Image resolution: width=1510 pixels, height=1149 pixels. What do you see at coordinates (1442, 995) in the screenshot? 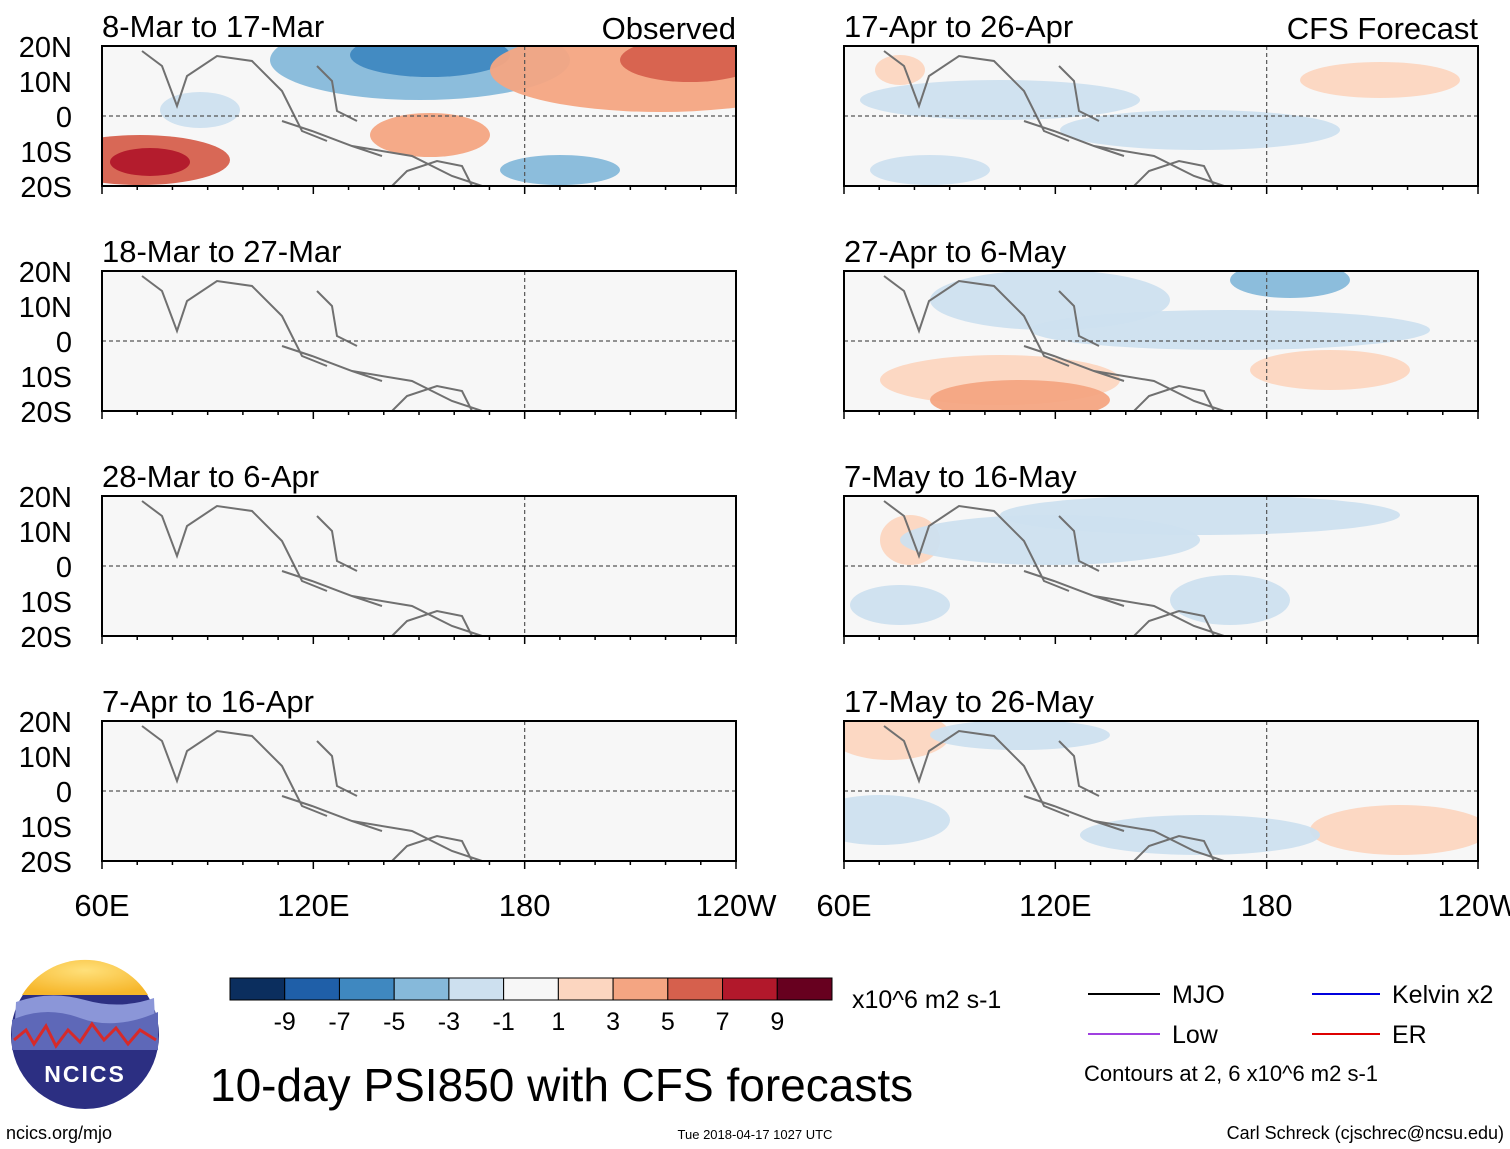
I see `legend-label-kelvin: Kelvin x2` at bounding box center [1442, 995].